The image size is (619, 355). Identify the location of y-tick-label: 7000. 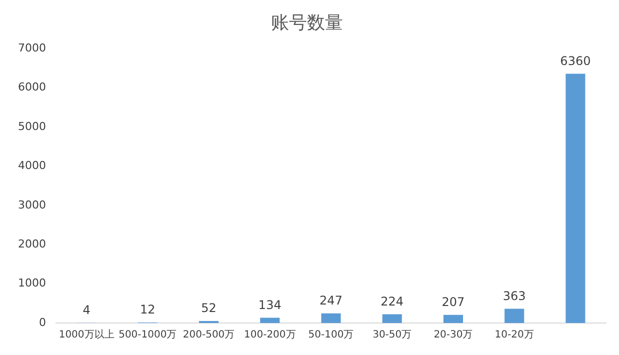
(32, 47).